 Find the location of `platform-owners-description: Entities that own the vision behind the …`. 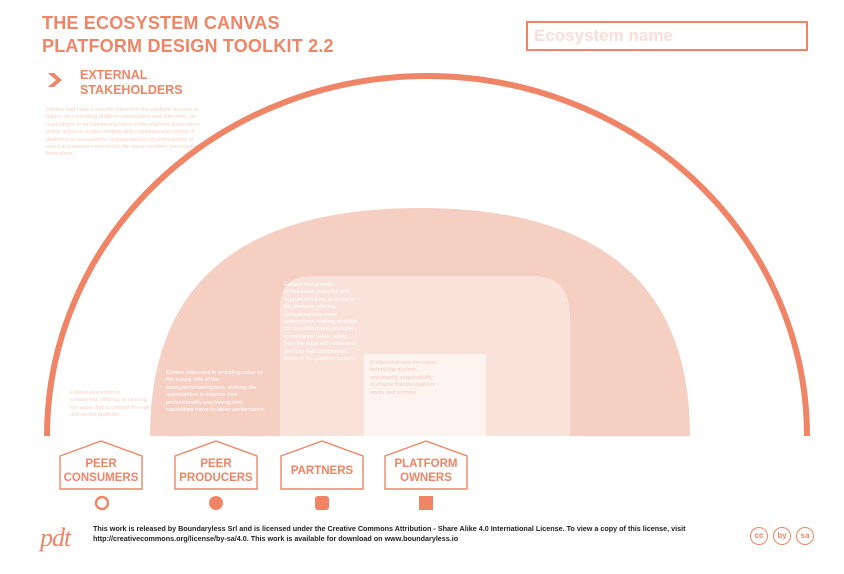

platform-owners-description: Entities that own the vision behind the … is located at coordinates (403, 378).